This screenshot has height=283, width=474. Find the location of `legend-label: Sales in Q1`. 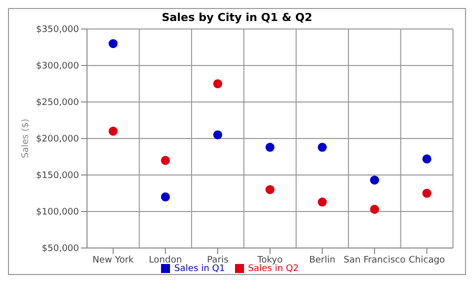

legend-label: Sales in Q1 is located at coordinates (199, 269).